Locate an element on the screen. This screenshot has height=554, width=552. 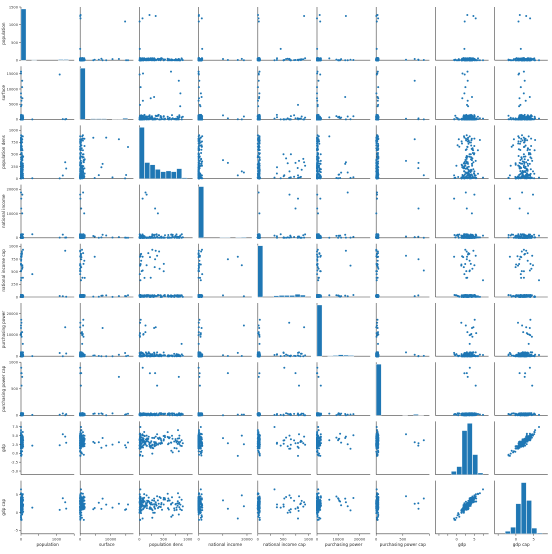
y-axis-label: national income is located at coordinates (3, 211).